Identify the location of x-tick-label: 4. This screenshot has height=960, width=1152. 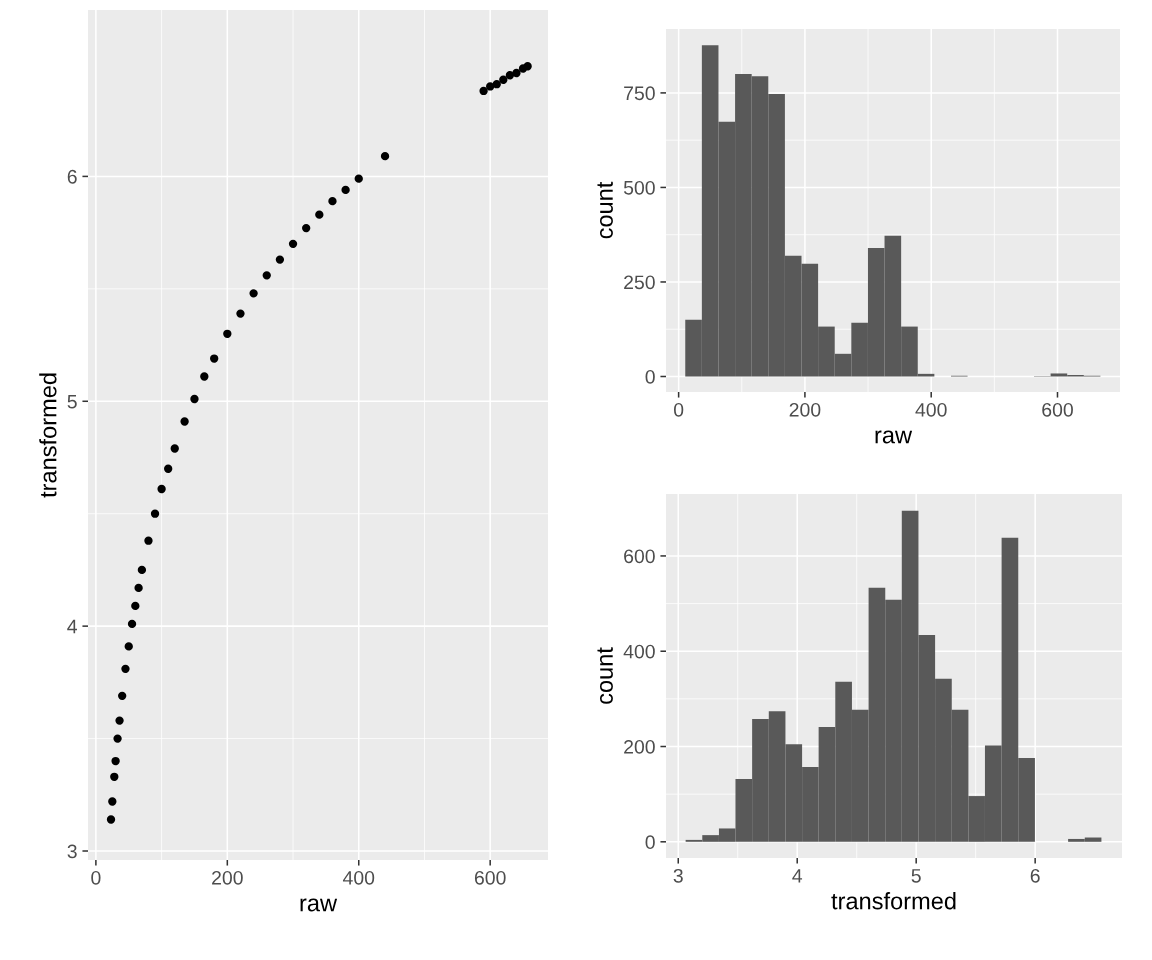
(797, 876).